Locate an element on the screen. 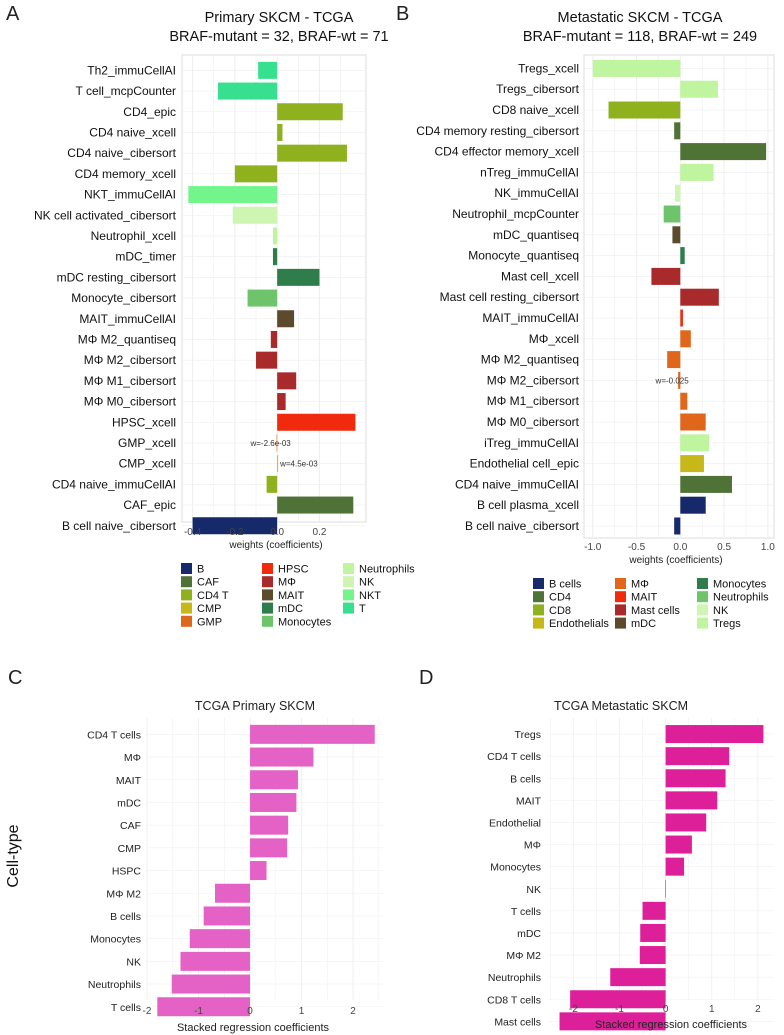  panel-d-x-ticks: -2 -1 0 1 2 is located at coordinates (665, 1009).